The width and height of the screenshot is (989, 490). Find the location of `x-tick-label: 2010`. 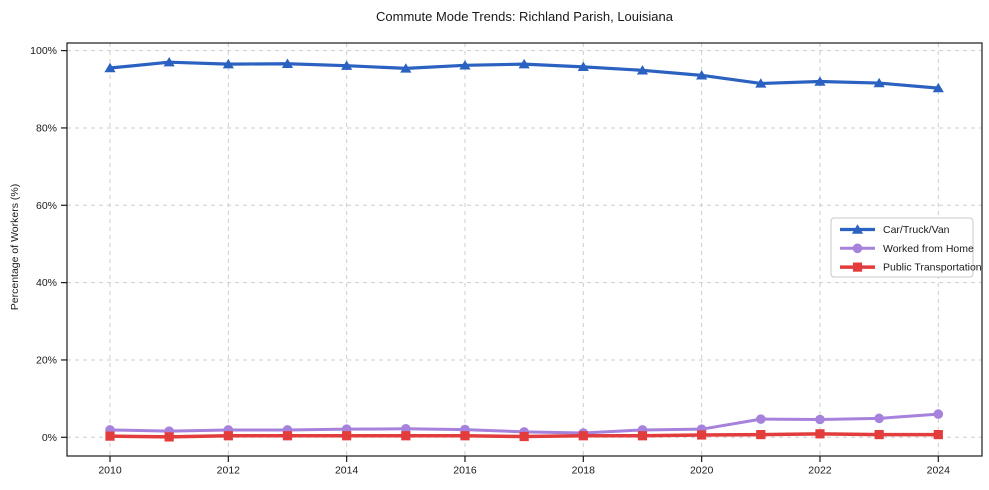

x-tick-label: 2010 is located at coordinates (110, 471).